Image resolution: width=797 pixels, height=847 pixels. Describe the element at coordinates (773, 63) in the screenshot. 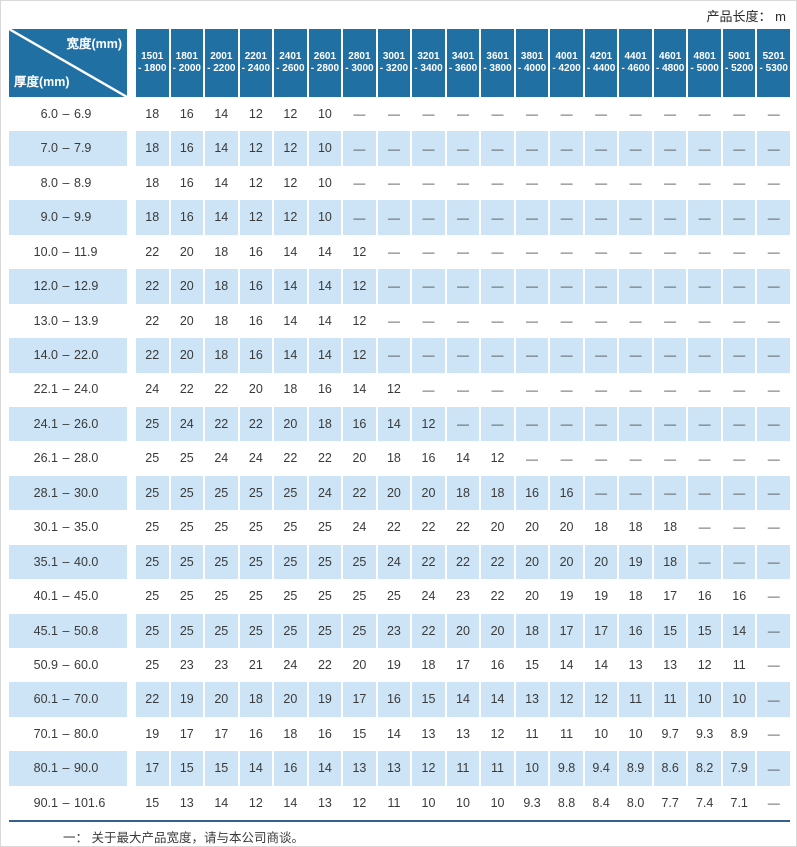

I see `width-column-header-19: 5201- 5300` at that location.